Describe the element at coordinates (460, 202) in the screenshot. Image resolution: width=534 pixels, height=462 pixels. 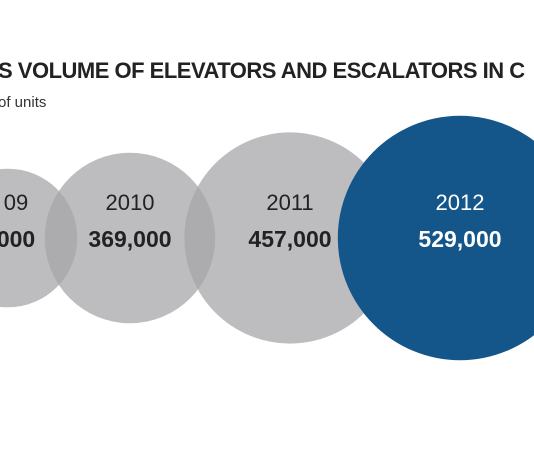
I see `category-label: 2012` at that location.